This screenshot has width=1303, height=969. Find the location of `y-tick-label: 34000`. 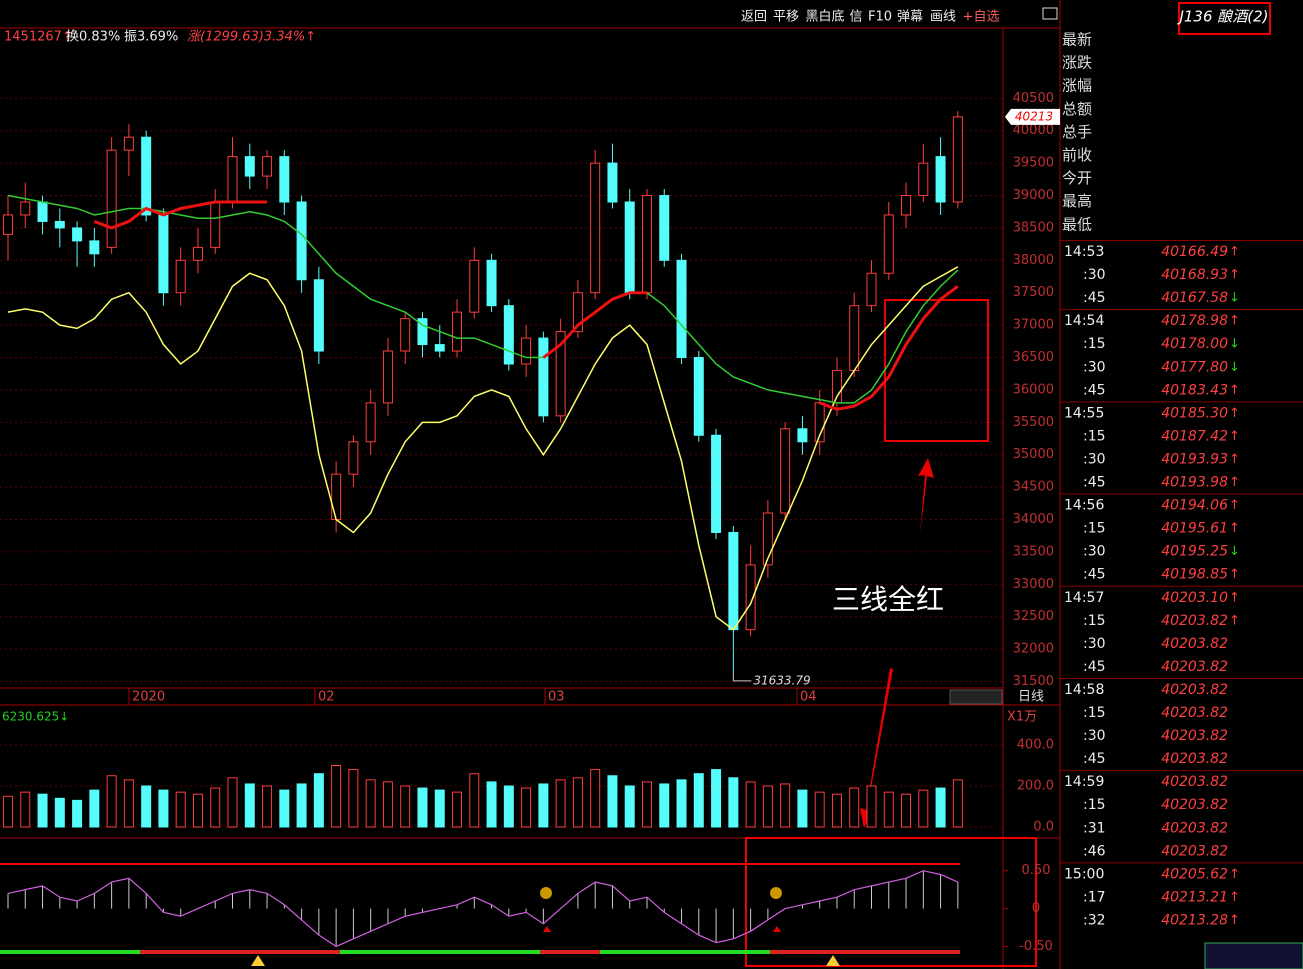

y-tick-label: 34000 is located at coordinates (1033, 519).